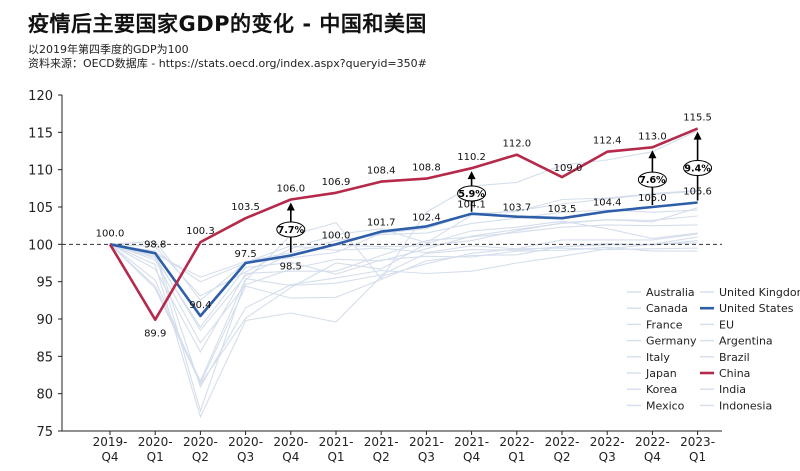 This screenshot has width=800, height=471. What do you see at coordinates (661, 373) in the screenshot?
I see `legend-label-japan: Japan` at bounding box center [661, 373].